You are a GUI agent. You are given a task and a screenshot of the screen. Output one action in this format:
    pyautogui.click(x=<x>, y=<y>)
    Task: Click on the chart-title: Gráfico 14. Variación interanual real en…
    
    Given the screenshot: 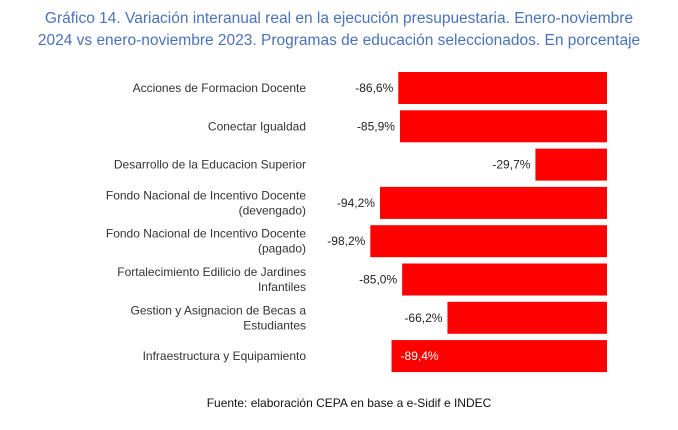 What is the action you would take?
    pyautogui.click(x=339, y=30)
    